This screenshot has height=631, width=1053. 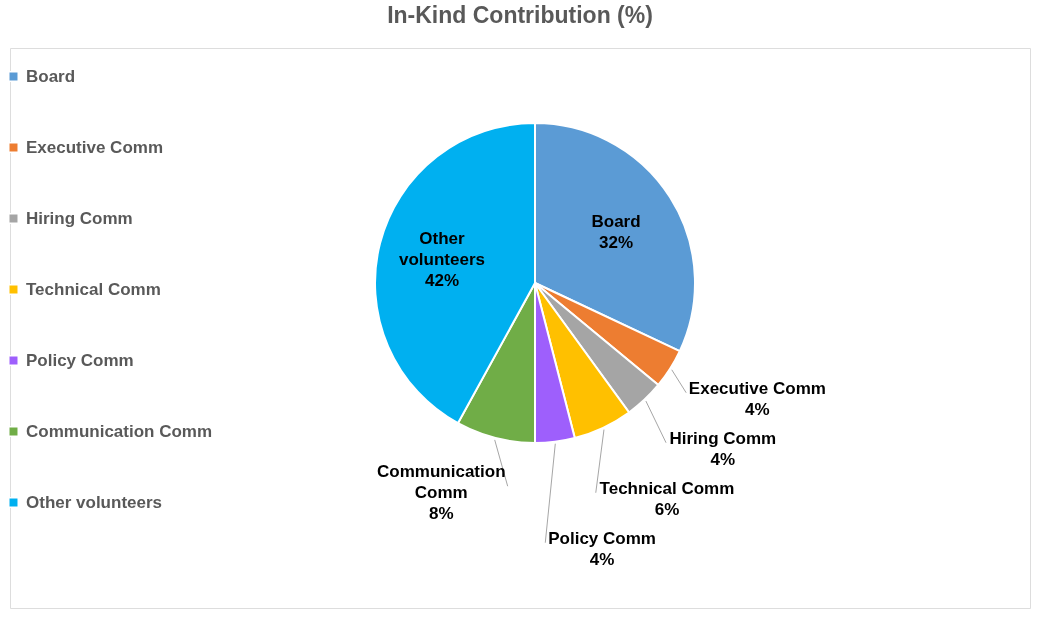 What do you see at coordinates (441, 482) in the screenshot?
I see `slice-label: Communication Comm` at bounding box center [441, 482].